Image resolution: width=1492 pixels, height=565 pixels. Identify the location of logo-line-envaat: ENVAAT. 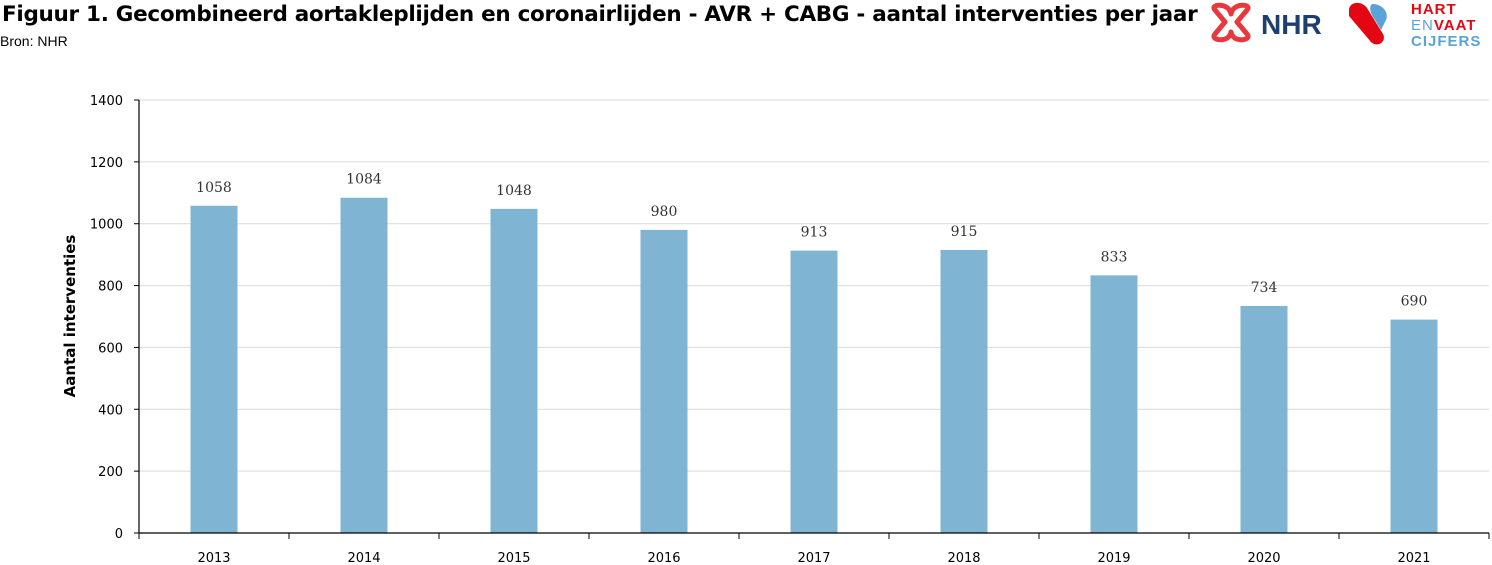
(1443, 25).